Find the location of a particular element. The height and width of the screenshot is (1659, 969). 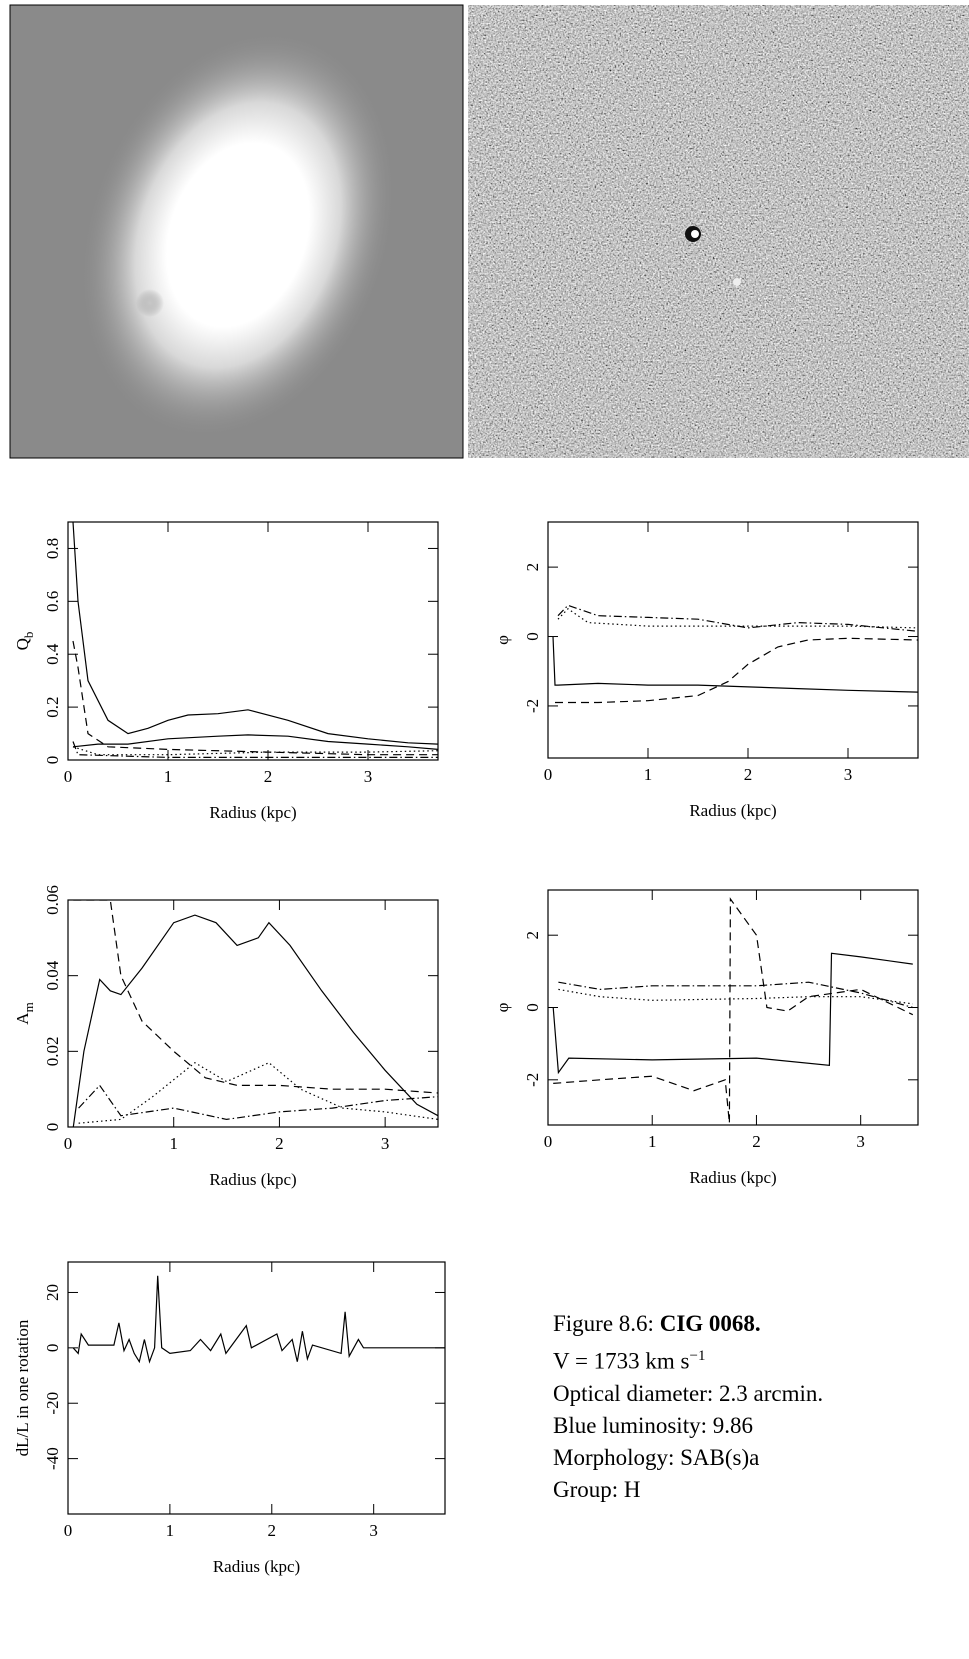

y-tick-label: -20 is located at coordinates (52, 1403).